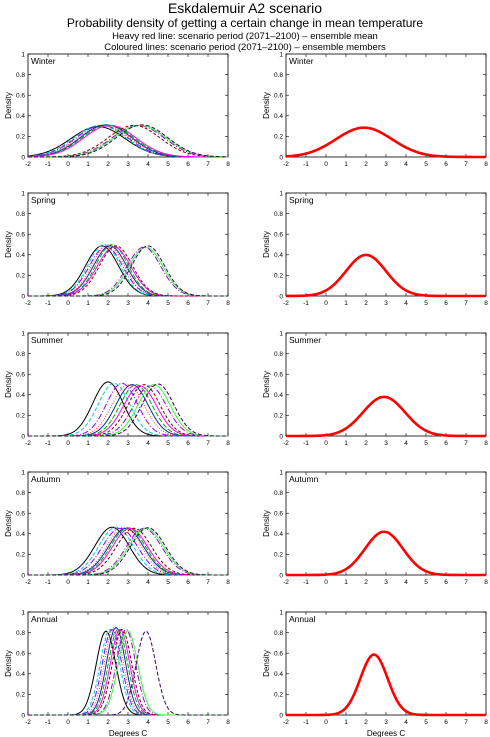 The height and width of the screenshot is (737, 490). I want to click on panel-label: Summer, so click(47, 340).